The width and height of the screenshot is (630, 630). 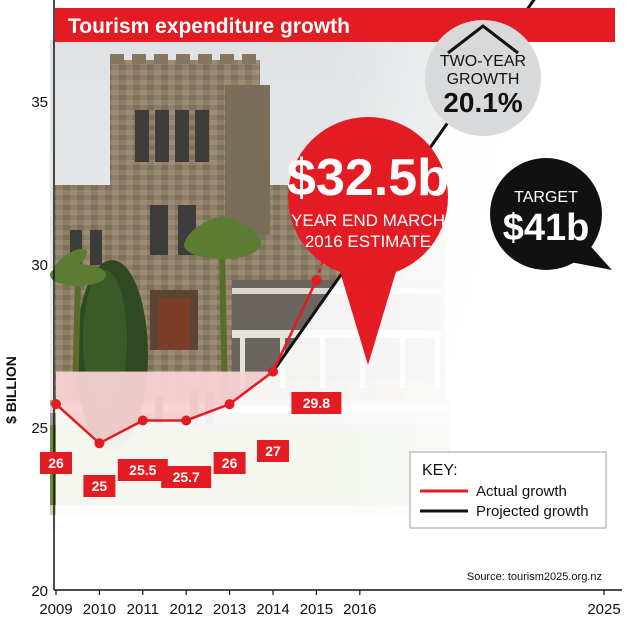 I want to click on data-labels: 26 25 25.5 25.7 26 27 29.8, so click(x=191, y=444).